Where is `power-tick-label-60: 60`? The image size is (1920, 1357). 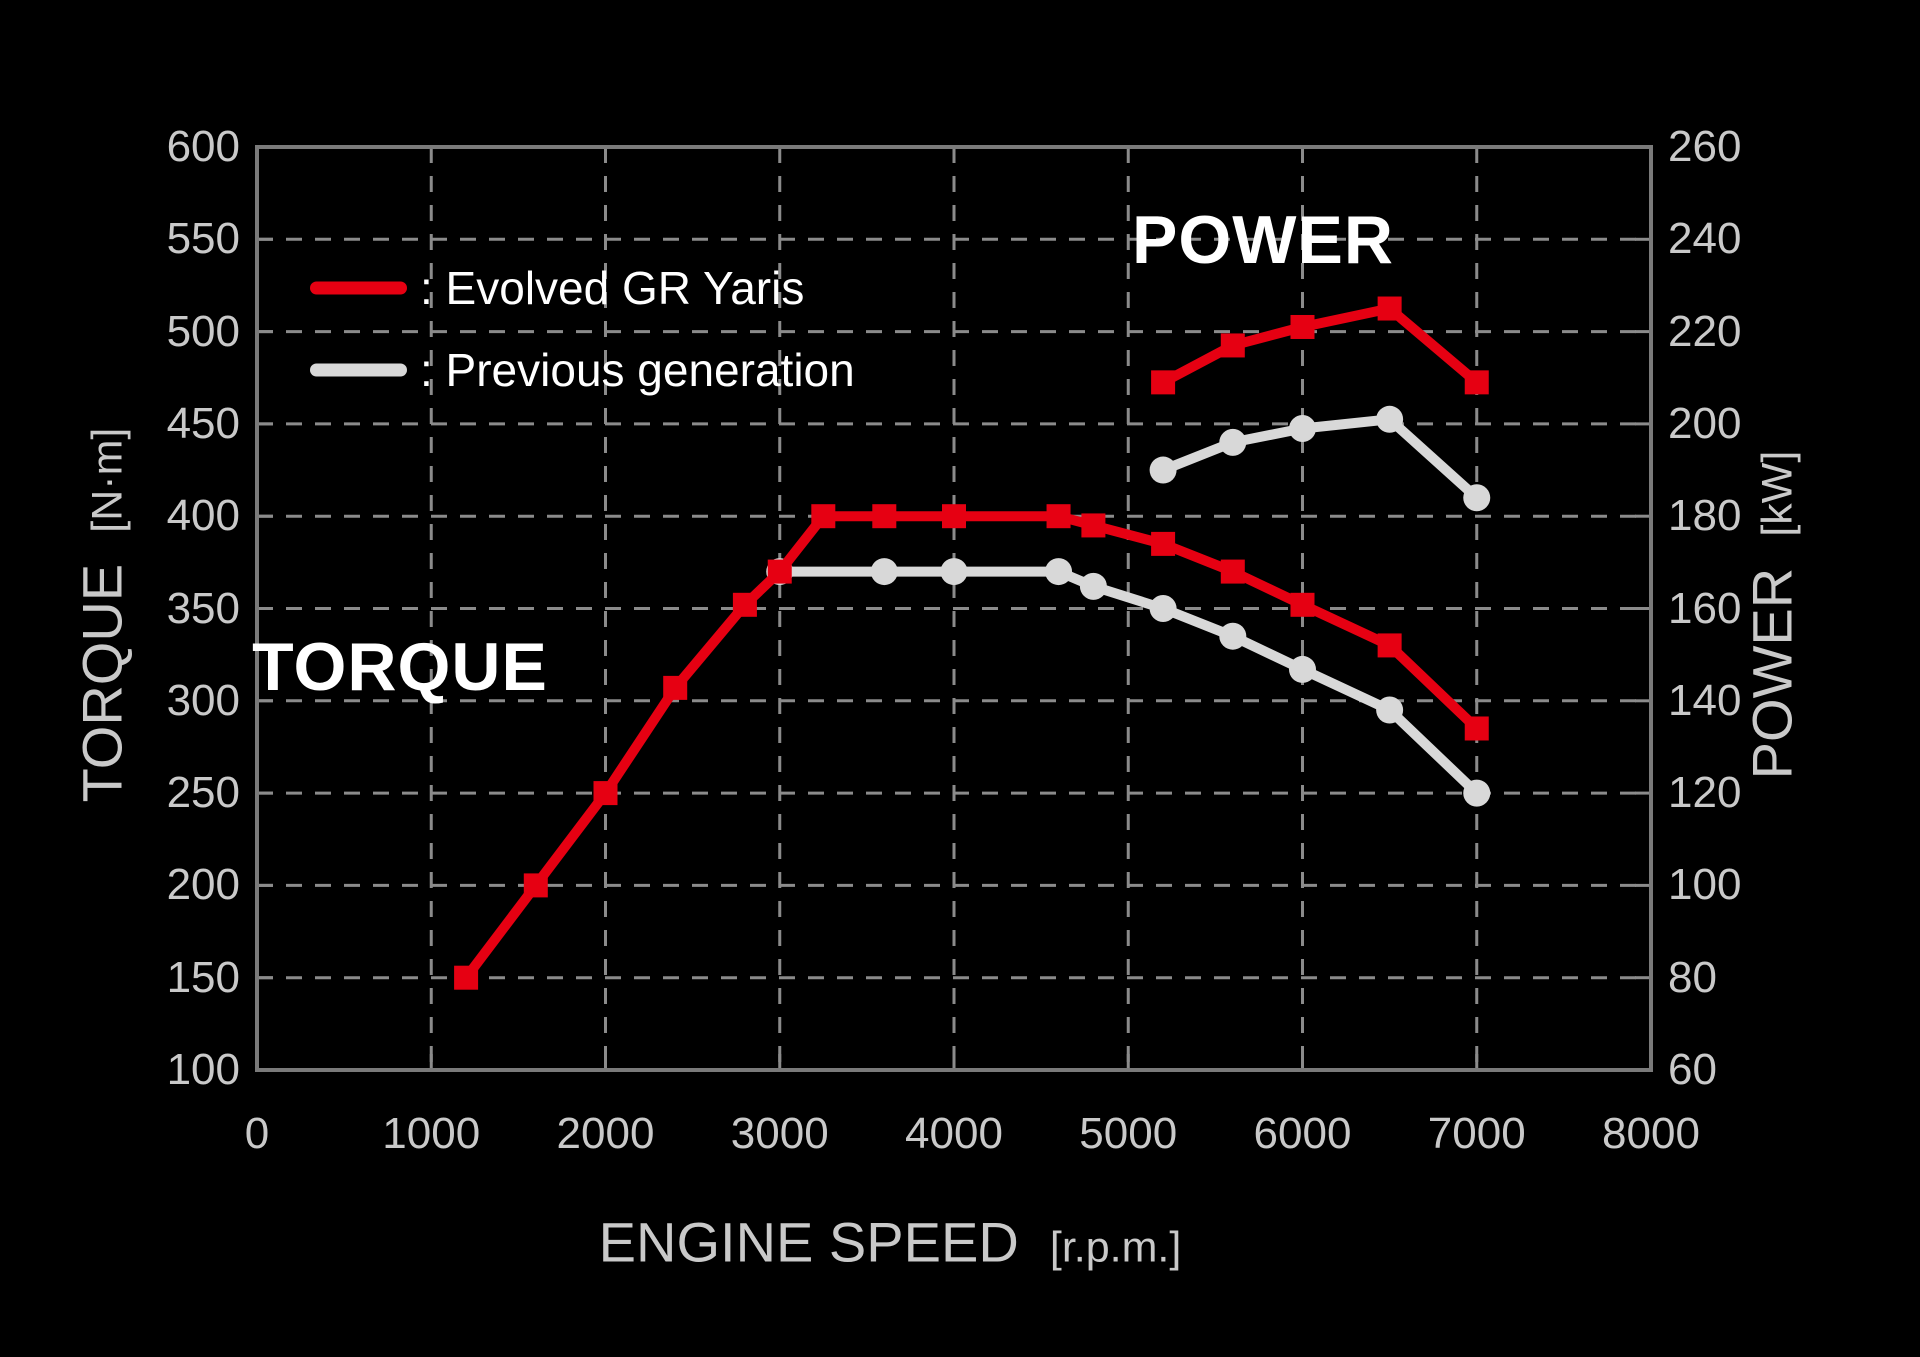 power-tick-label-60: 60 is located at coordinates (1692, 1069).